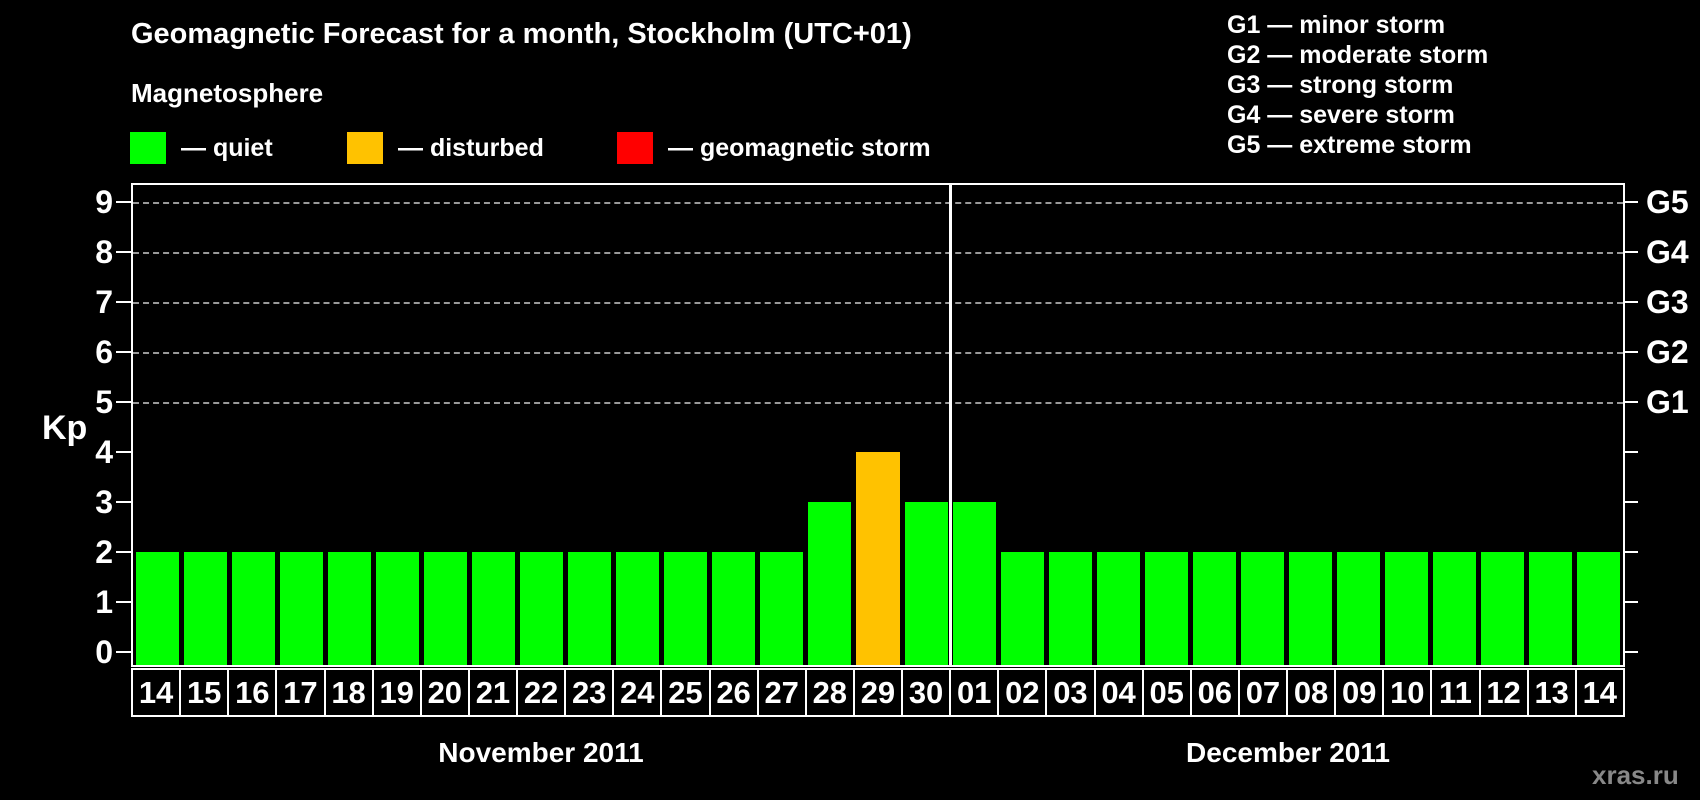 The height and width of the screenshot is (800, 1700). I want to click on y-tick-label-4: 4, so click(104, 452).